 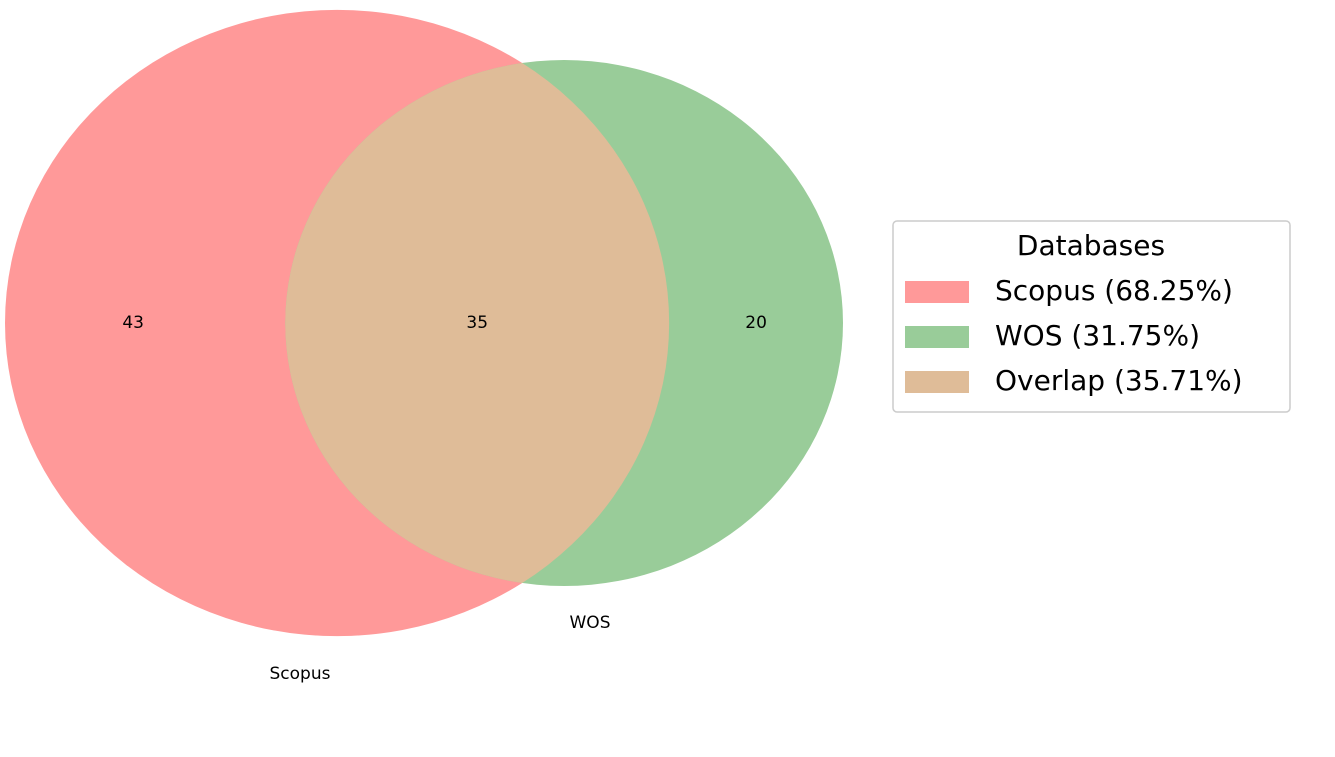 I want to click on legend-label: WOS (31.75%), so click(x=1097, y=335).